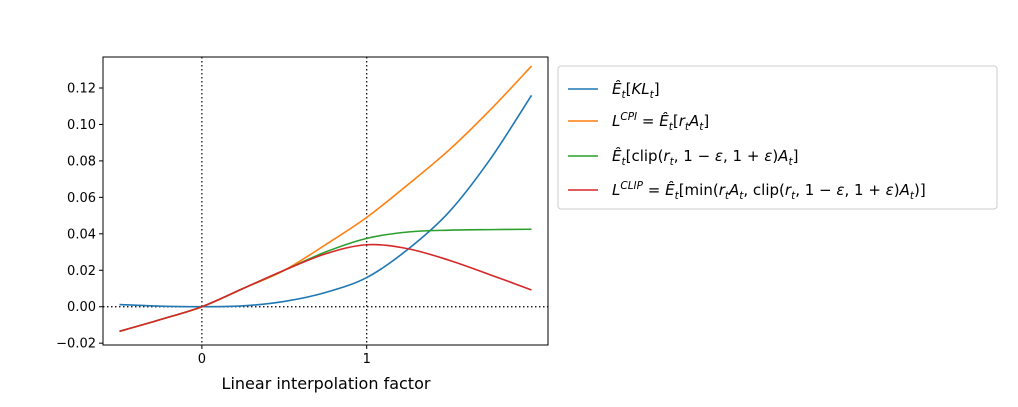 This screenshot has width=1018, height=407. Describe the element at coordinates (202, 359) in the screenshot. I see `x-tick-label-0: 0` at that location.